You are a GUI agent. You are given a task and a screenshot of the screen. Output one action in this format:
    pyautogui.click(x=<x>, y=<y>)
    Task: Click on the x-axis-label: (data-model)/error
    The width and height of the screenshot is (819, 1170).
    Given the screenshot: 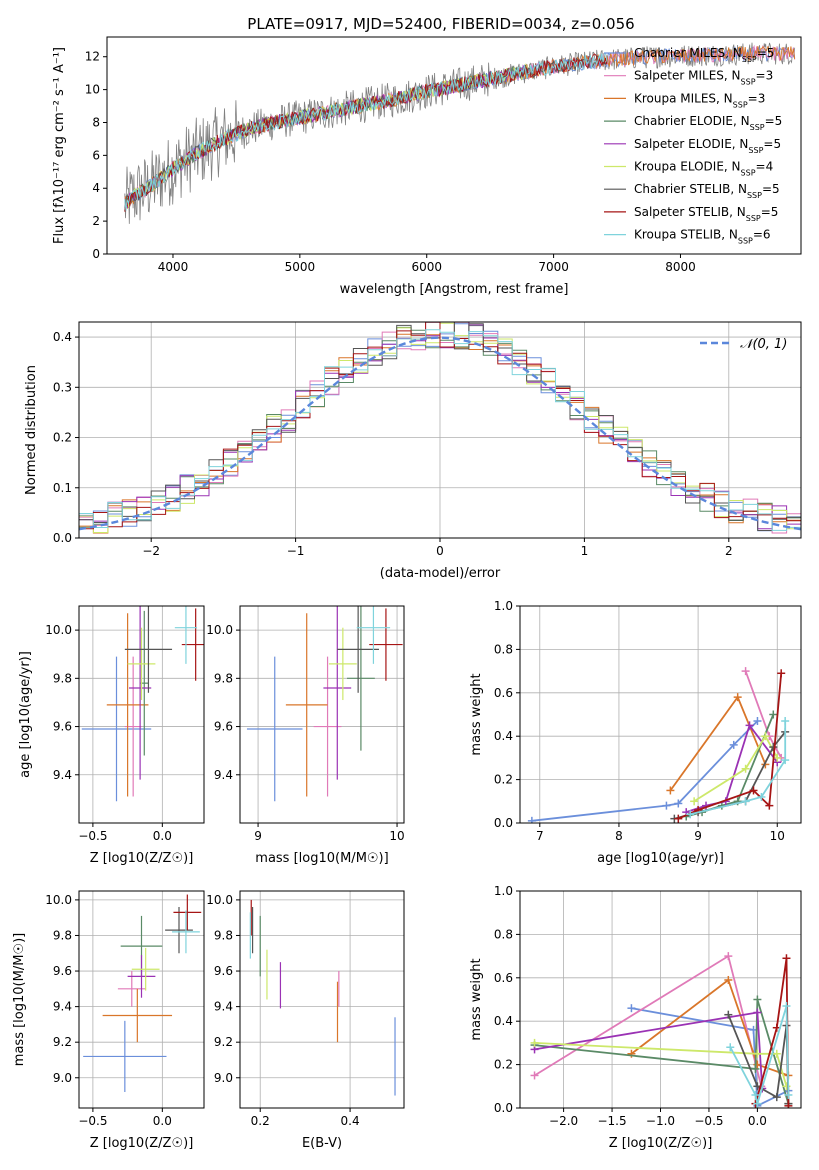 What is the action you would take?
    pyautogui.click(x=440, y=573)
    